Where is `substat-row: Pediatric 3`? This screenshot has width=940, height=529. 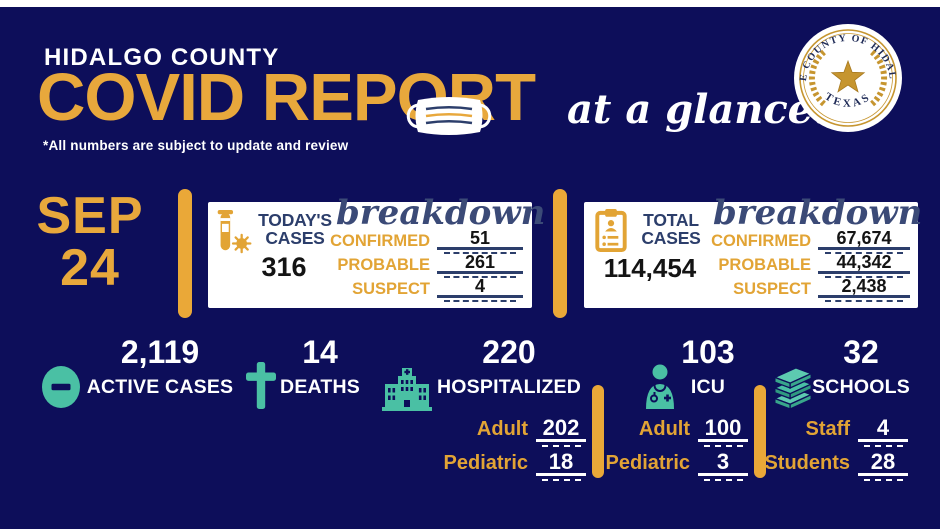
substat-row: Pediatric 3 is located at coordinates (675, 466).